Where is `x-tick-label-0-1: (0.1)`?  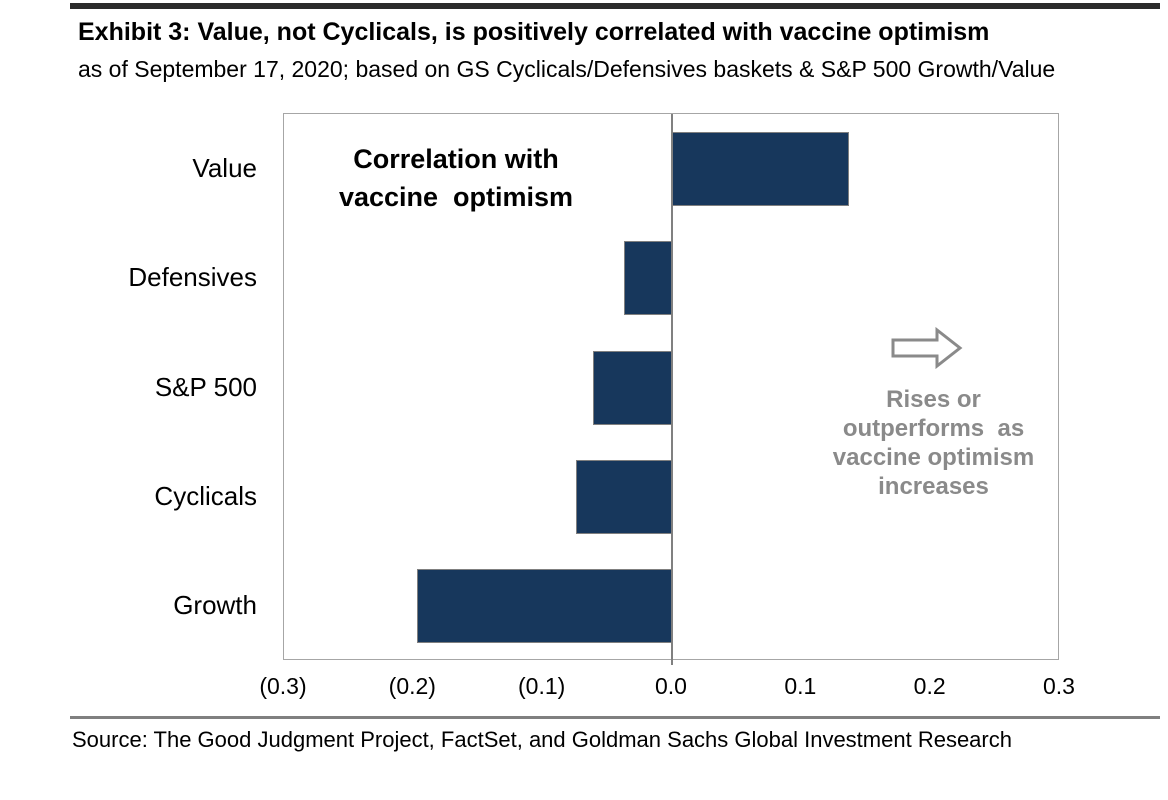 x-tick-label-0-1: (0.1) is located at coordinates (542, 686).